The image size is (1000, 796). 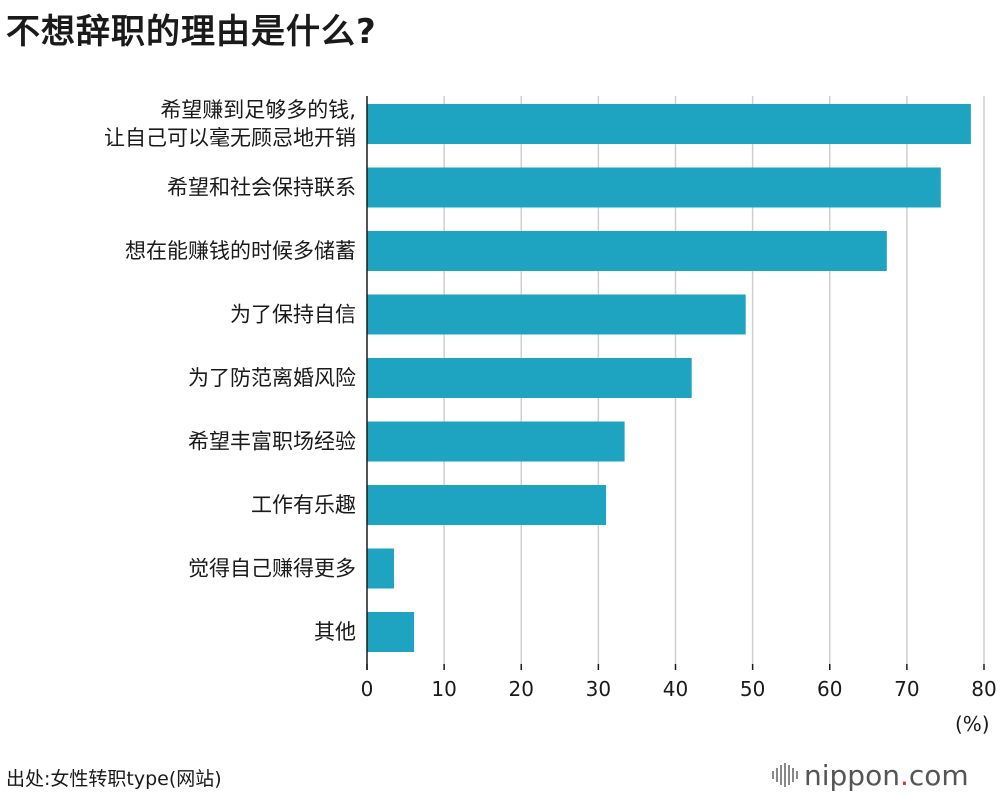 What do you see at coordinates (675, 689) in the screenshot?
I see `x-tick-label: 40` at bounding box center [675, 689].